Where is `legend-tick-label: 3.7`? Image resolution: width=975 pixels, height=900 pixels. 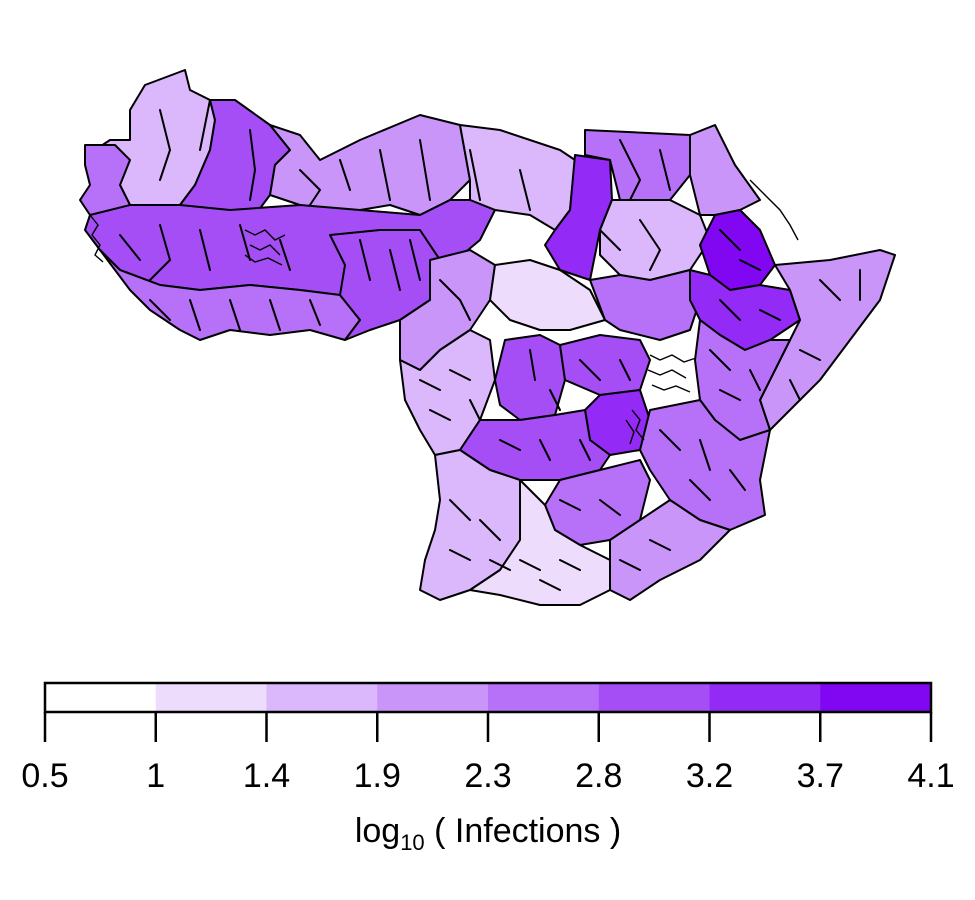
legend-tick-label: 3.7 is located at coordinates (820, 776).